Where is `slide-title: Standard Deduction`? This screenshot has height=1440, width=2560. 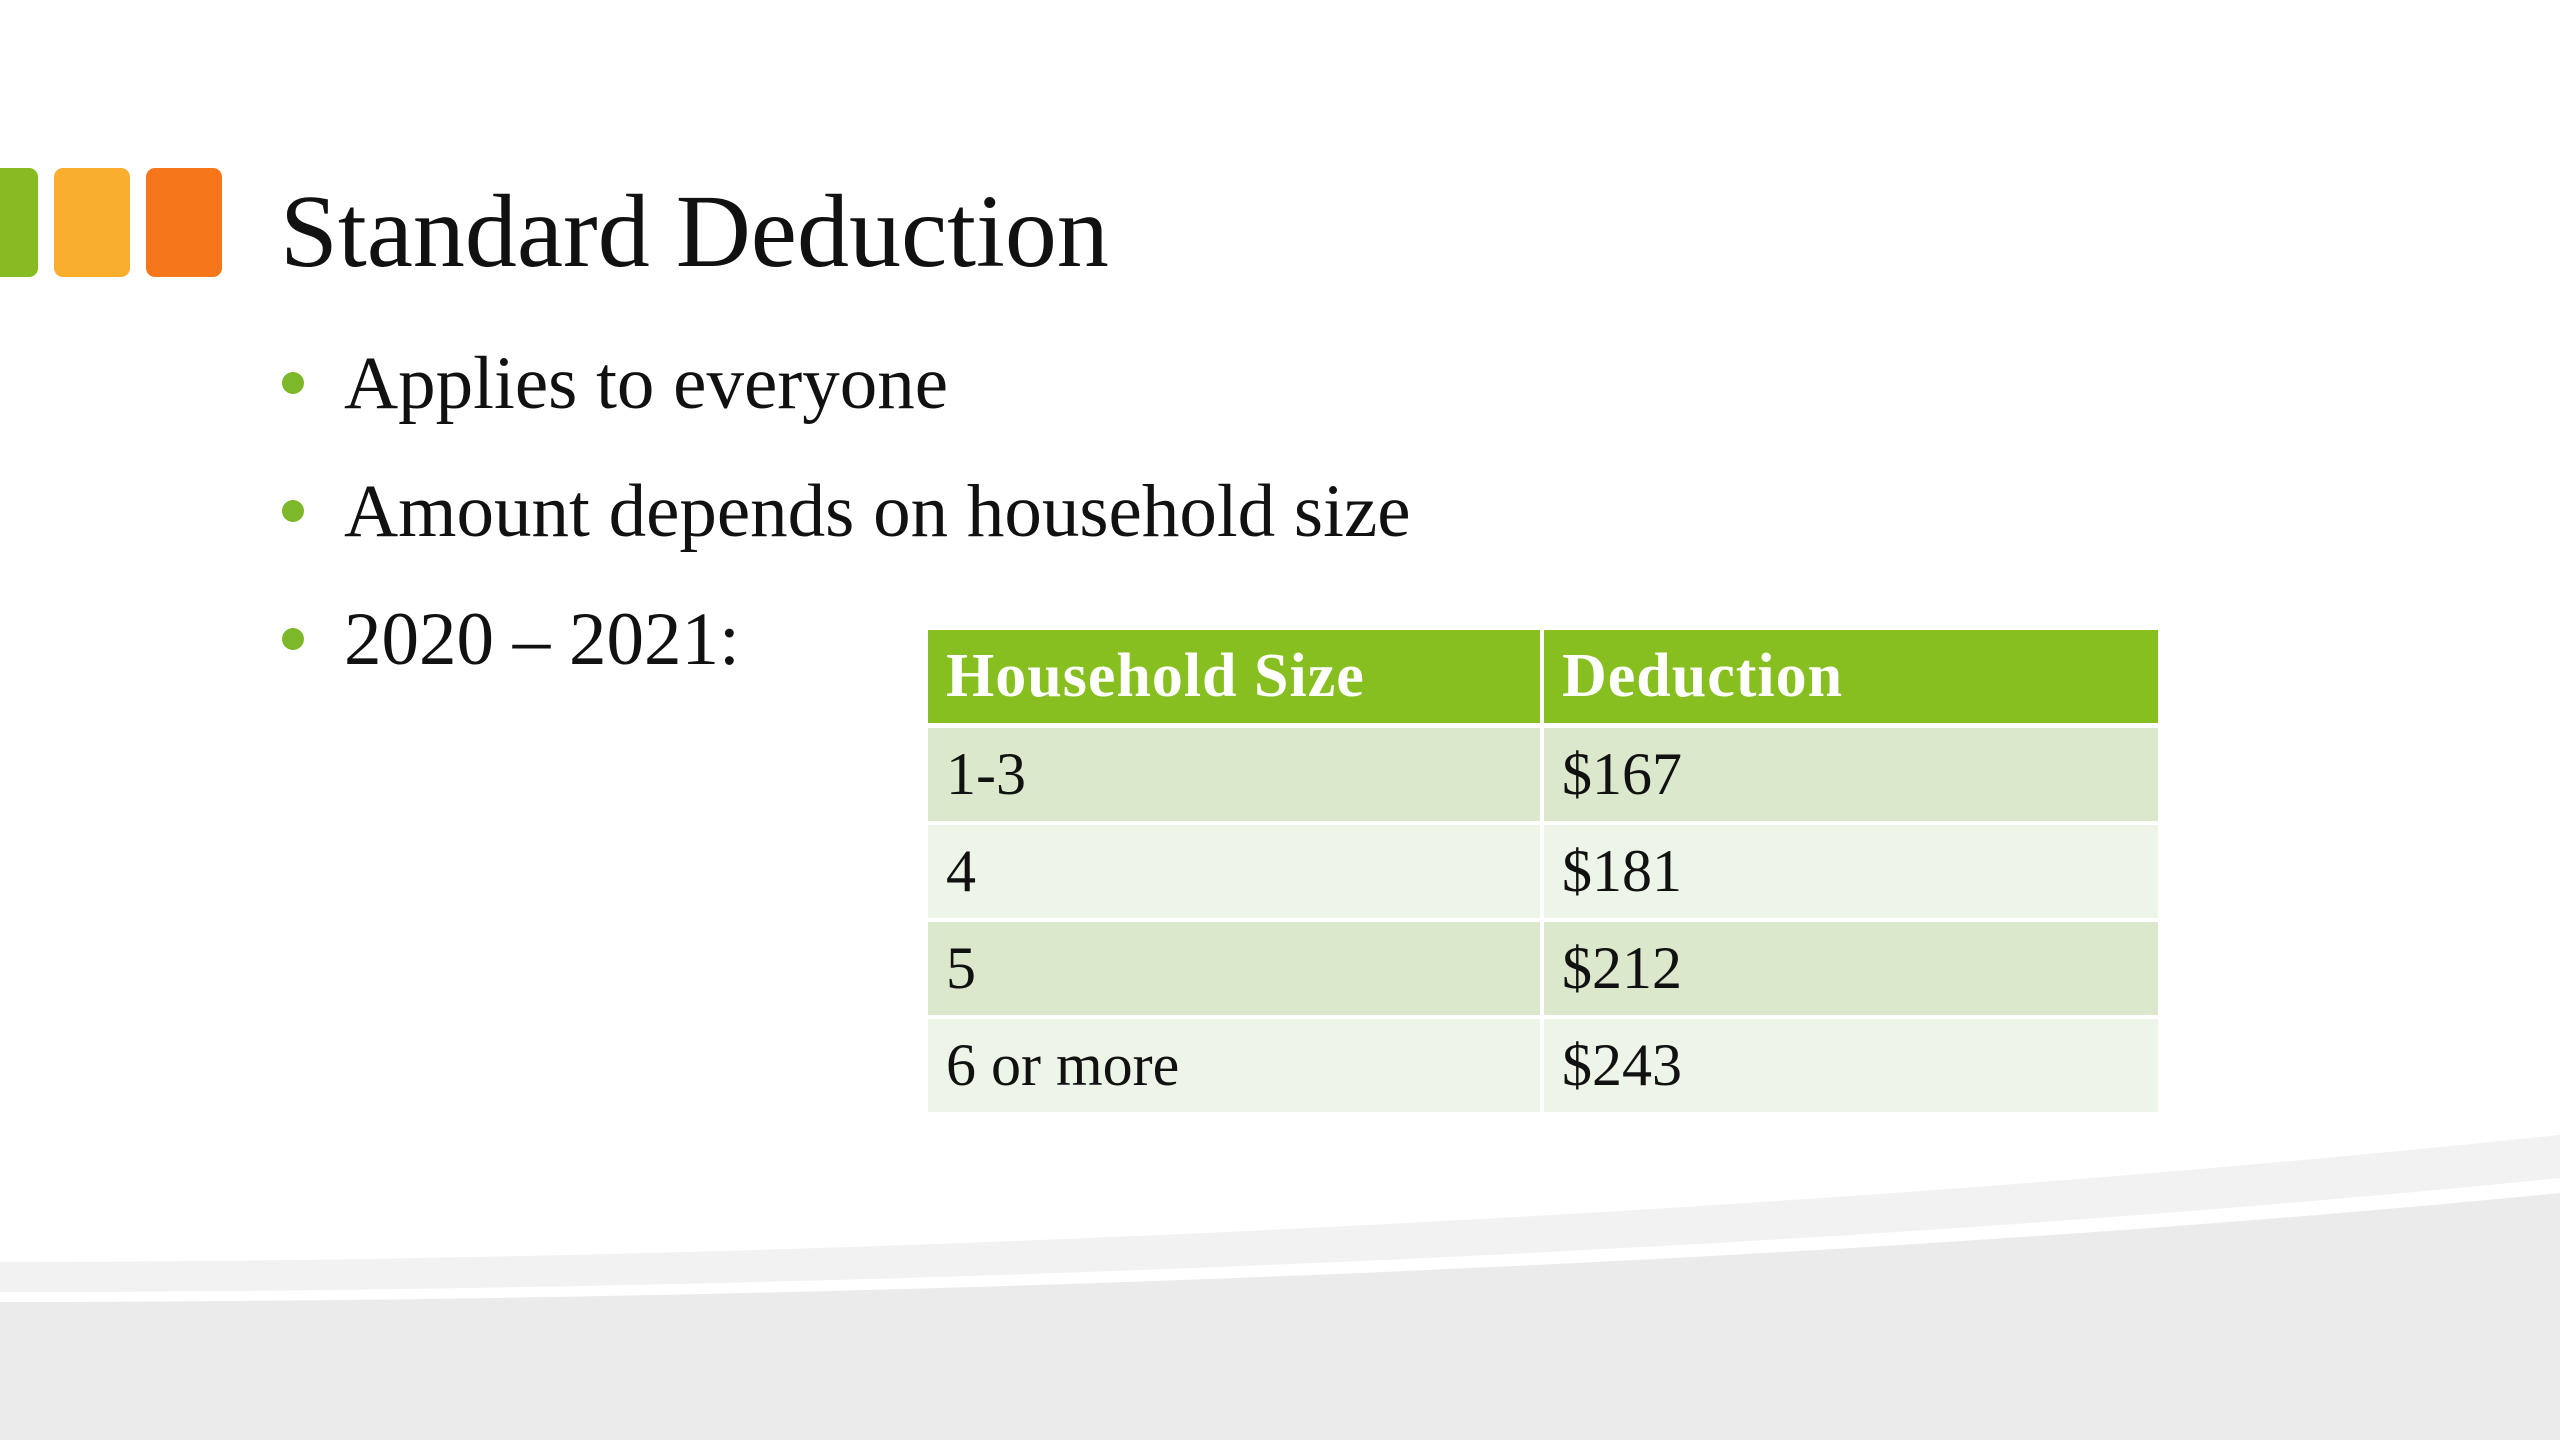 slide-title: Standard Deduction is located at coordinates (694, 231).